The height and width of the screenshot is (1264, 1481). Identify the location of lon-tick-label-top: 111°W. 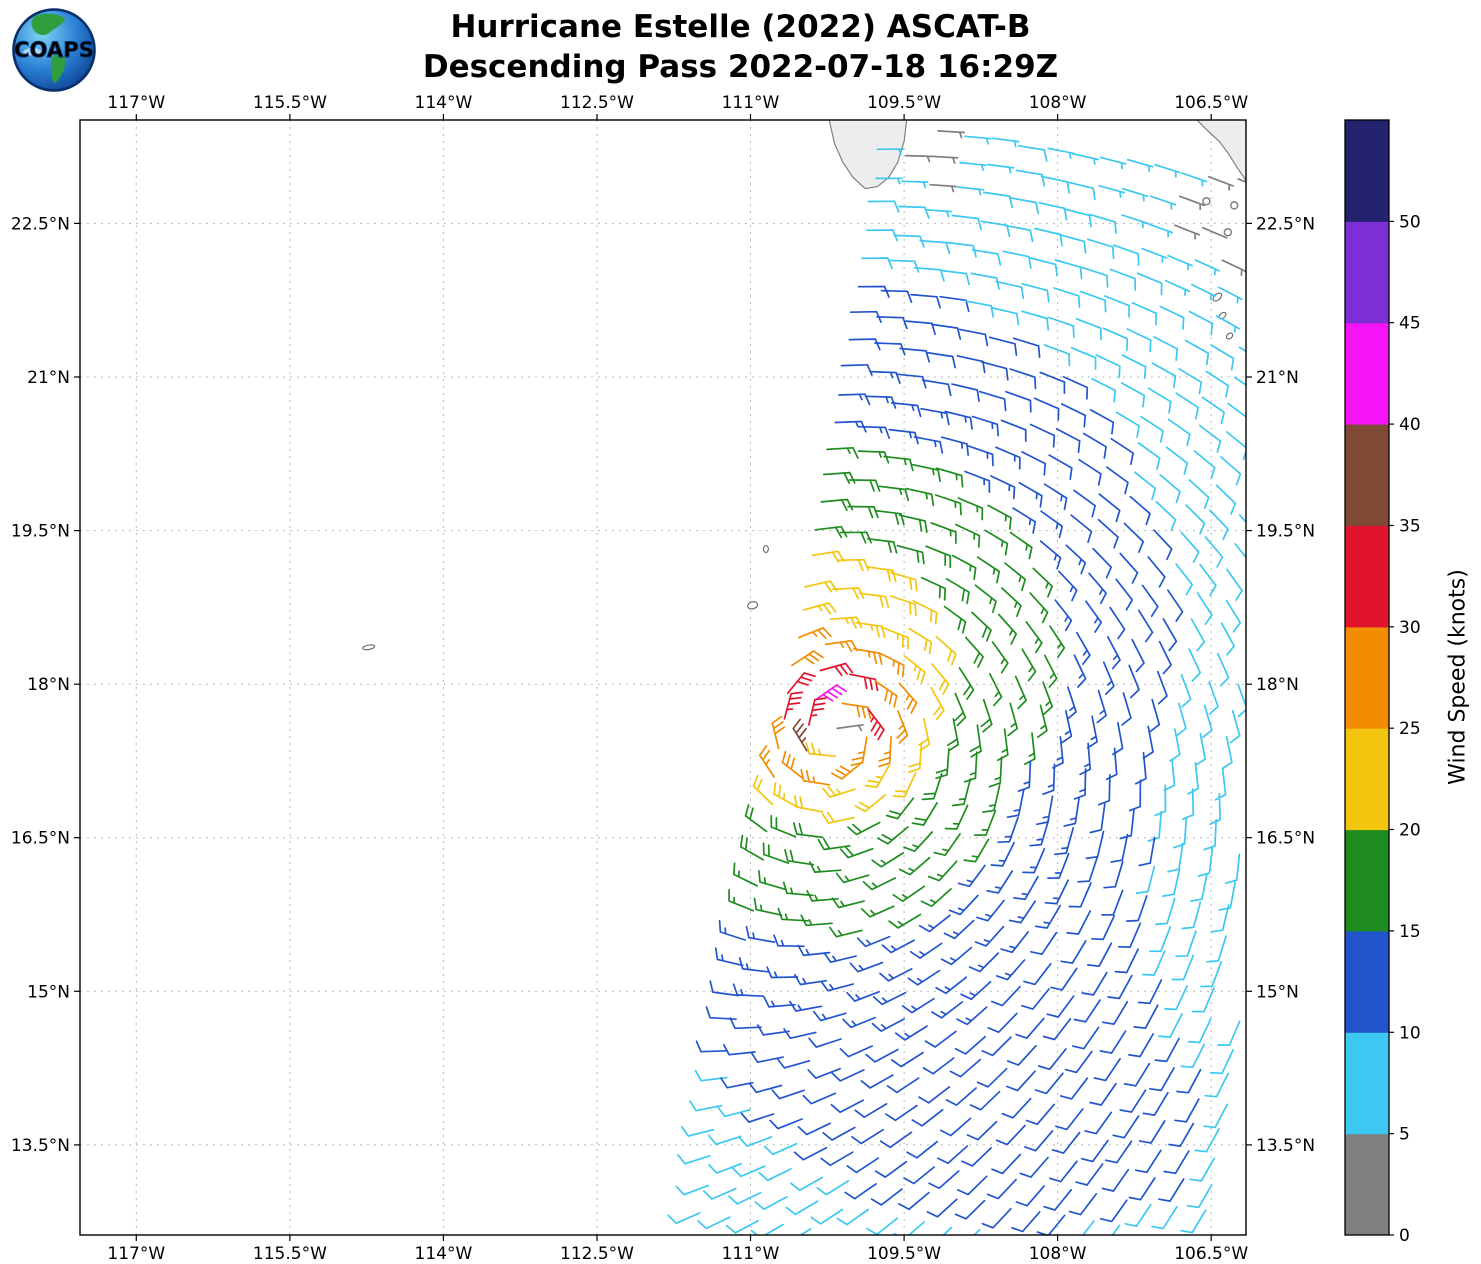
(751, 103).